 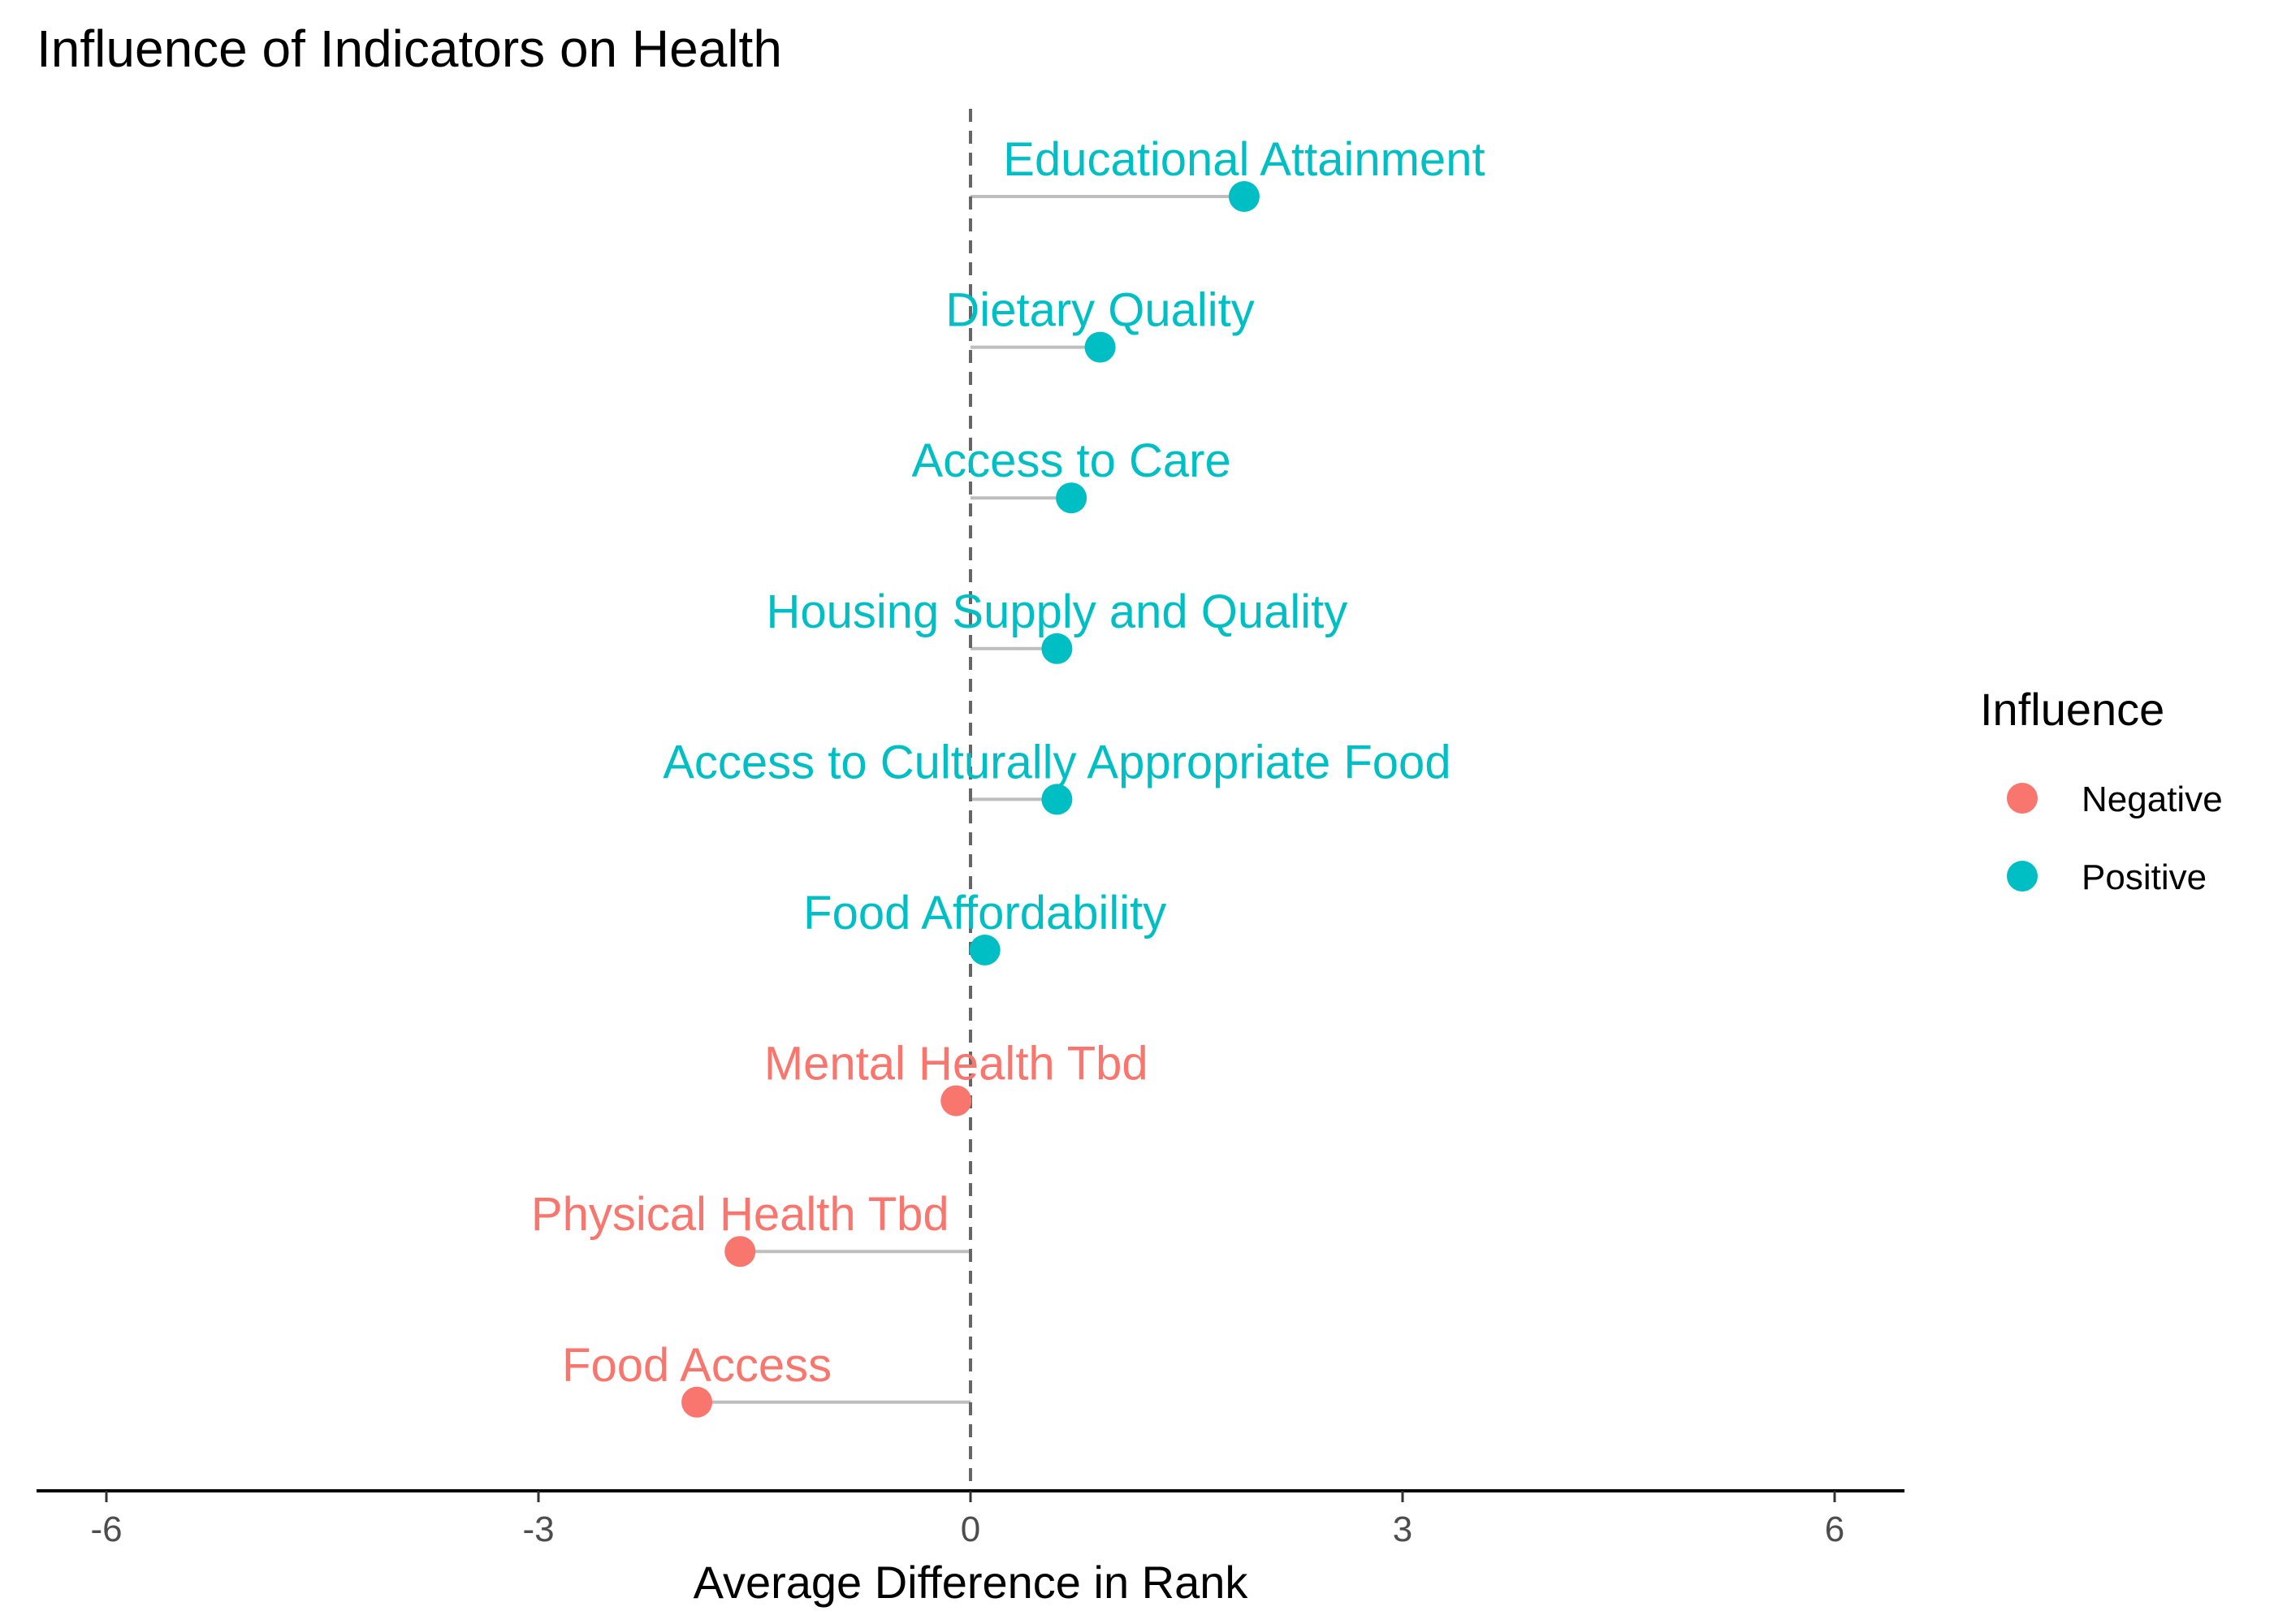 I want to click on legend-key-positive, so click(x=2022, y=877).